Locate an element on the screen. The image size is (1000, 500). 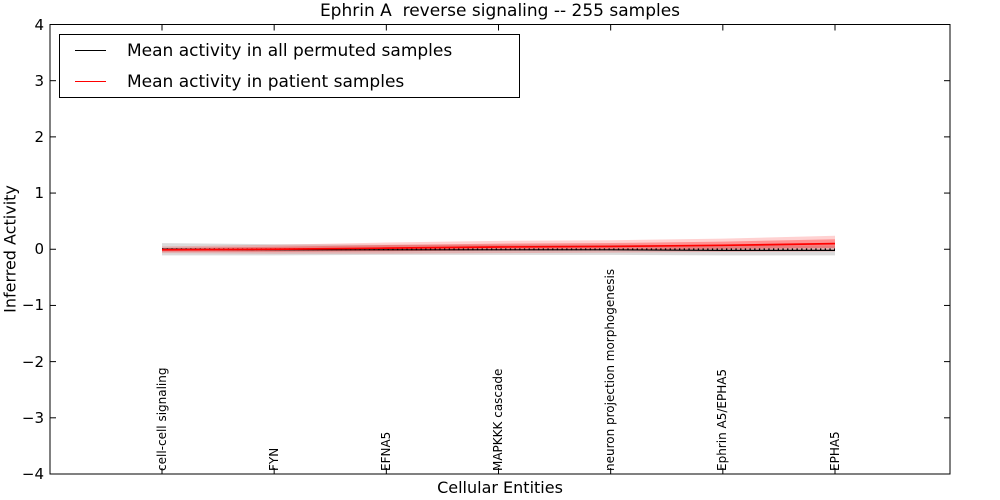
y-tick-label: 0 is located at coordinates (39, 249).